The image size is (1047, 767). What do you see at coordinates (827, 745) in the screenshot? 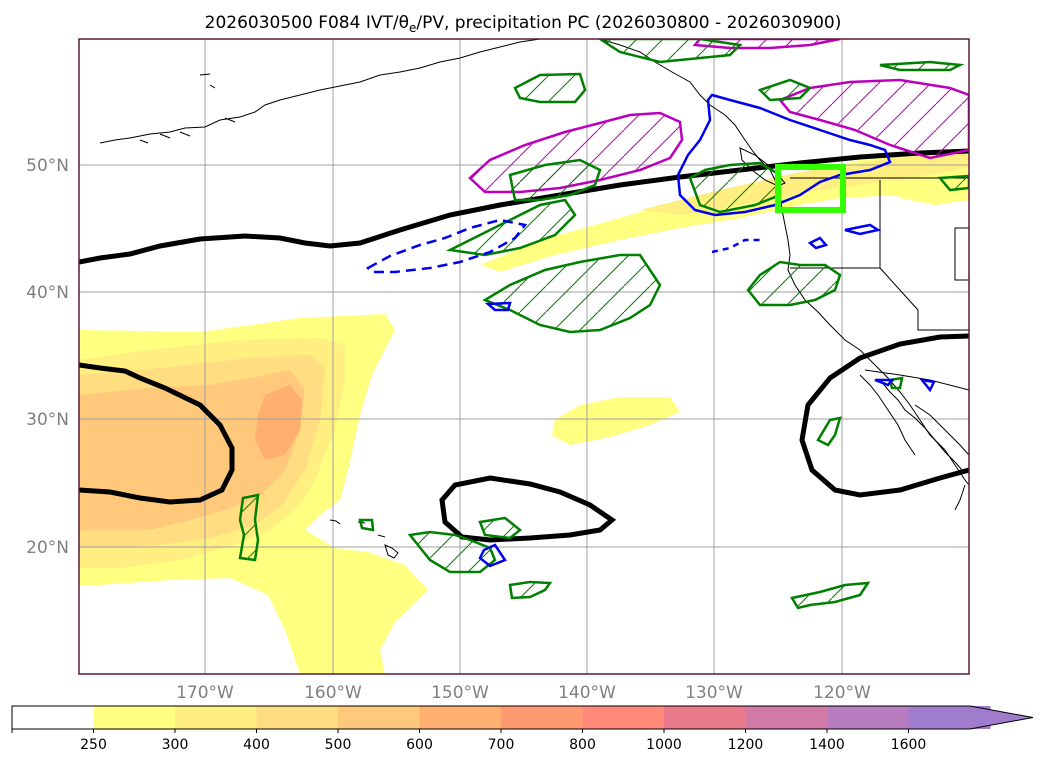
I see `colorbar-tick-label: 1400` at bounding box center [827, 745].